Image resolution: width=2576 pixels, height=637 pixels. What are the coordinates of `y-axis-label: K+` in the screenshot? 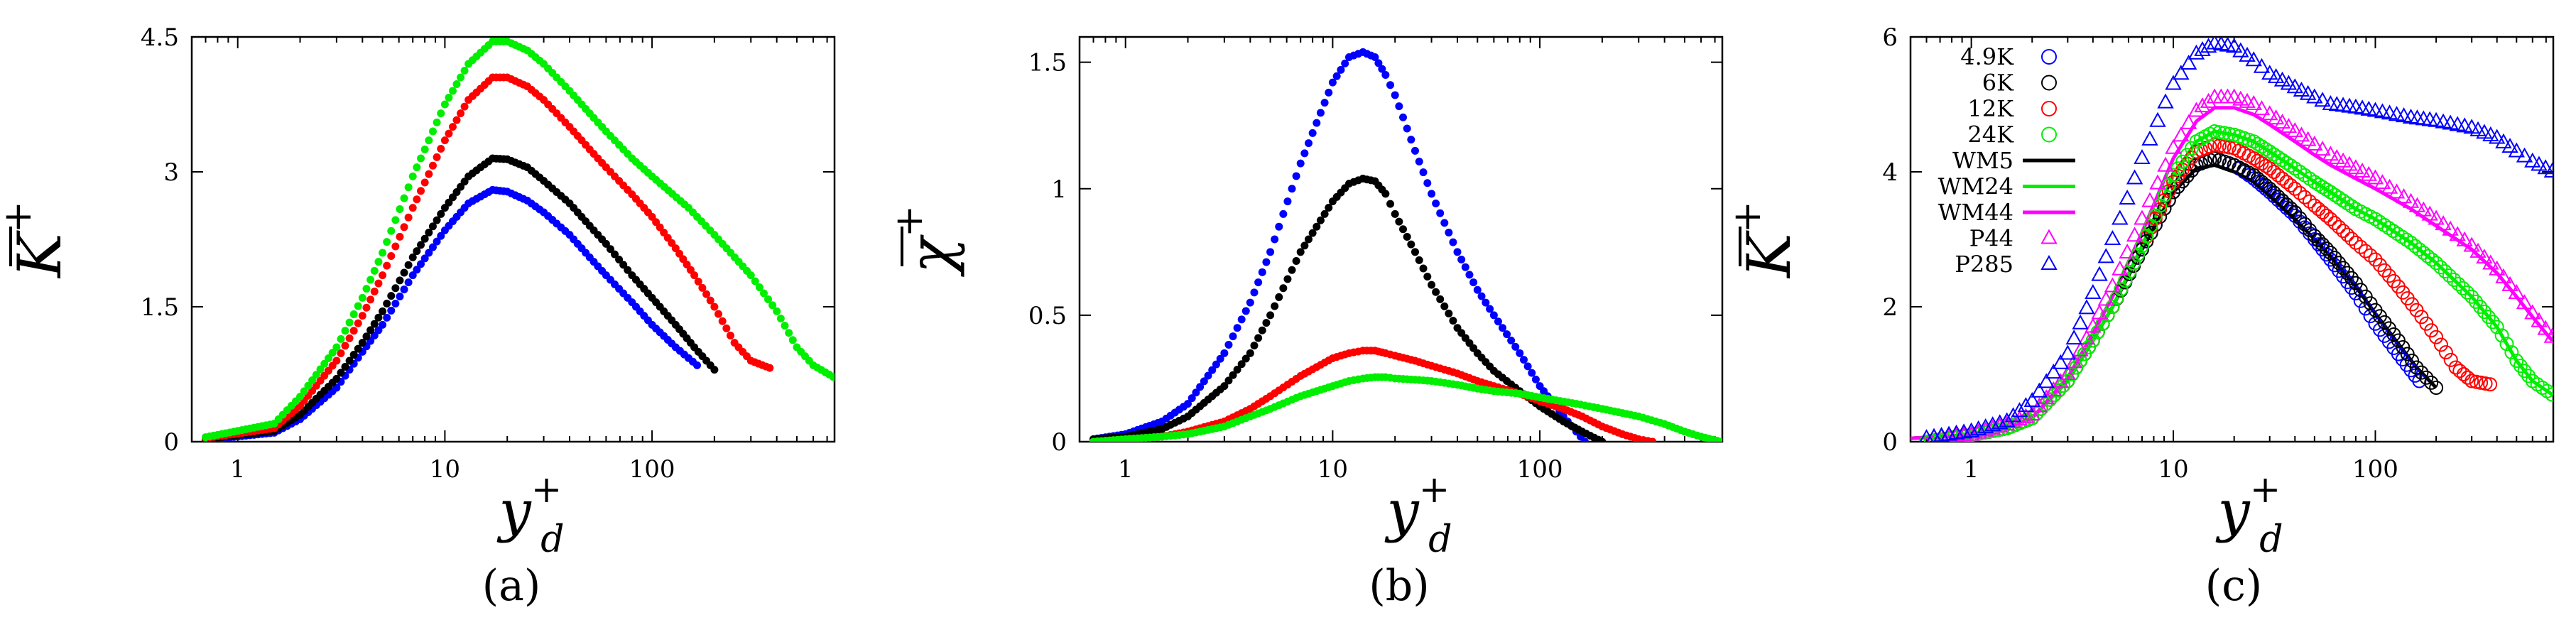 It's located at (1764, 240).